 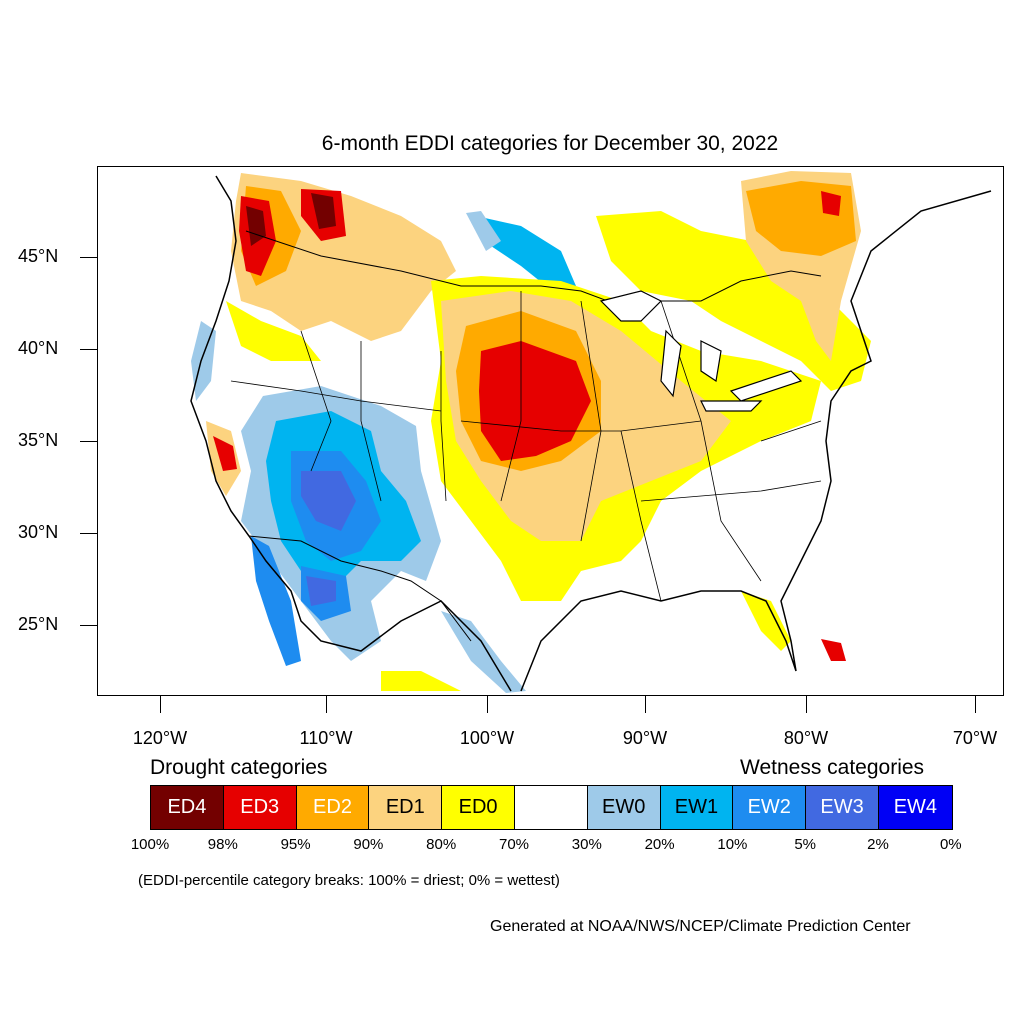 I want to click on lon-label-120: 120°W, so click(x=160, y=738).